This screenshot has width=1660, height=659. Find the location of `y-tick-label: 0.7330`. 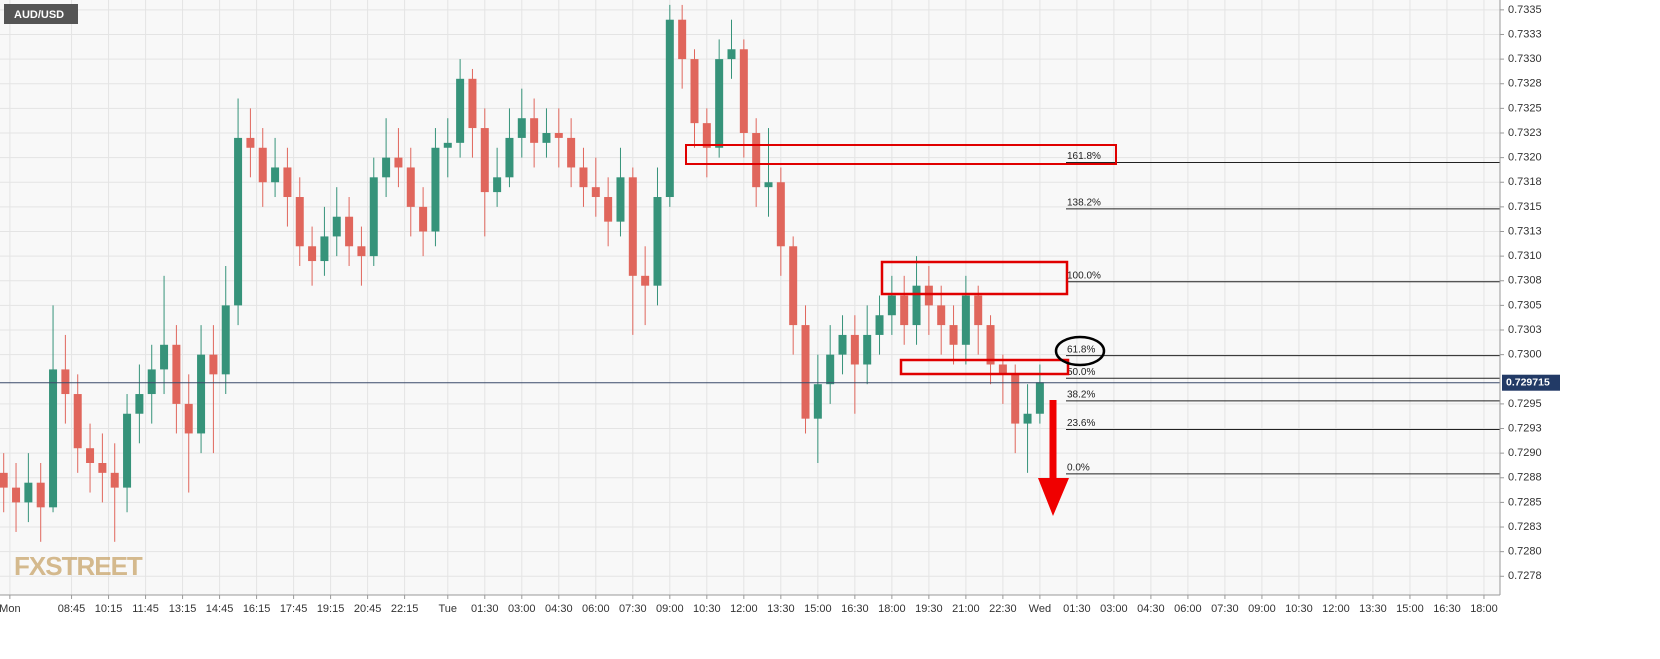

y-tick-label: 0.7330 is located at coordinates (1525, 59).